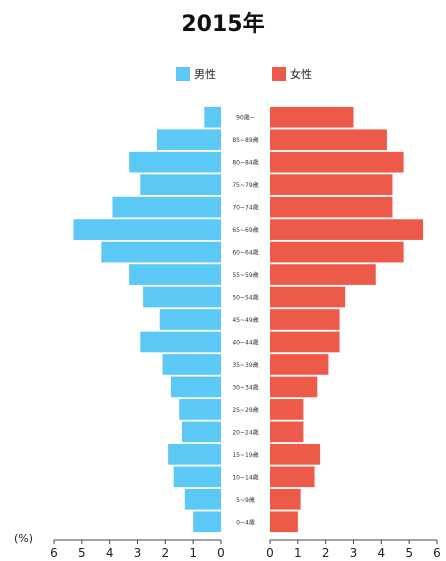 The width and height of the screenshot is (446, 561). Describe the element at coordinates (301, 74) in the screenshot. I see `legend-label-female: 女性` at that location.